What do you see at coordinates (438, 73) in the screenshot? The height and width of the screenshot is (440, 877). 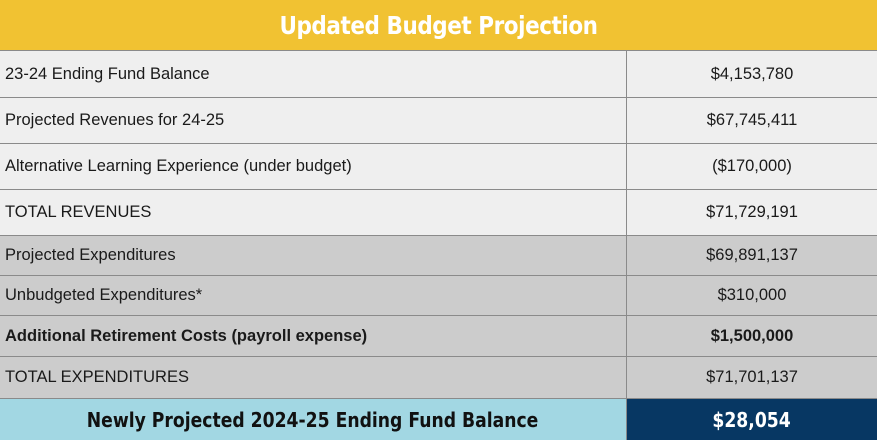 I see `table-row-ending-fund-balance: 23-24 Ending Fund Balance $4,153,780` at bounding box center [438, 73].